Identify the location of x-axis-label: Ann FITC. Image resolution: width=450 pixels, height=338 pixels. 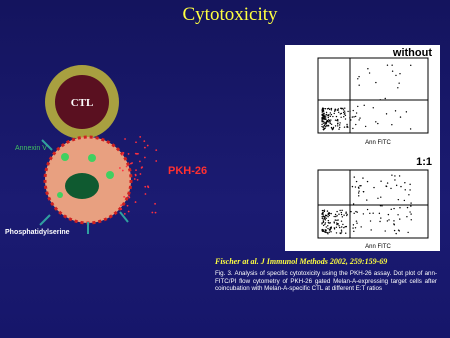
(378, 143).